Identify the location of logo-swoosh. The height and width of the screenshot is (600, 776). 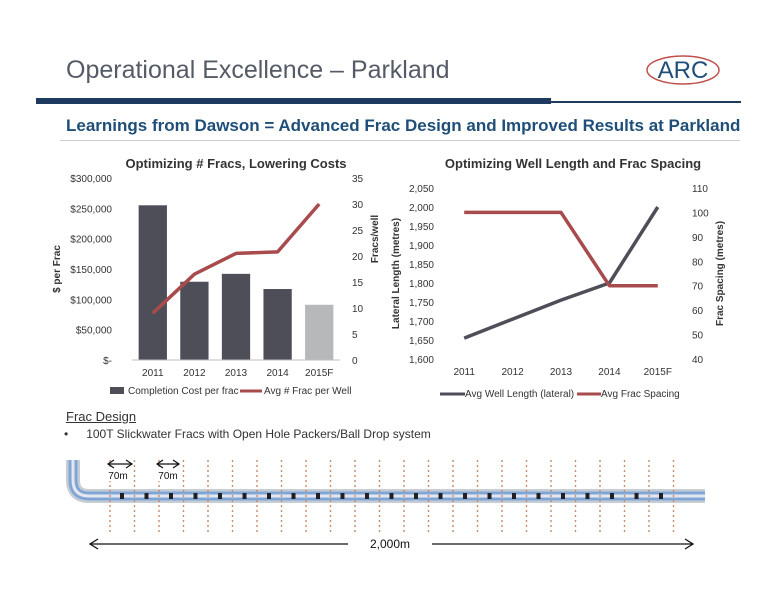
(683, 70).